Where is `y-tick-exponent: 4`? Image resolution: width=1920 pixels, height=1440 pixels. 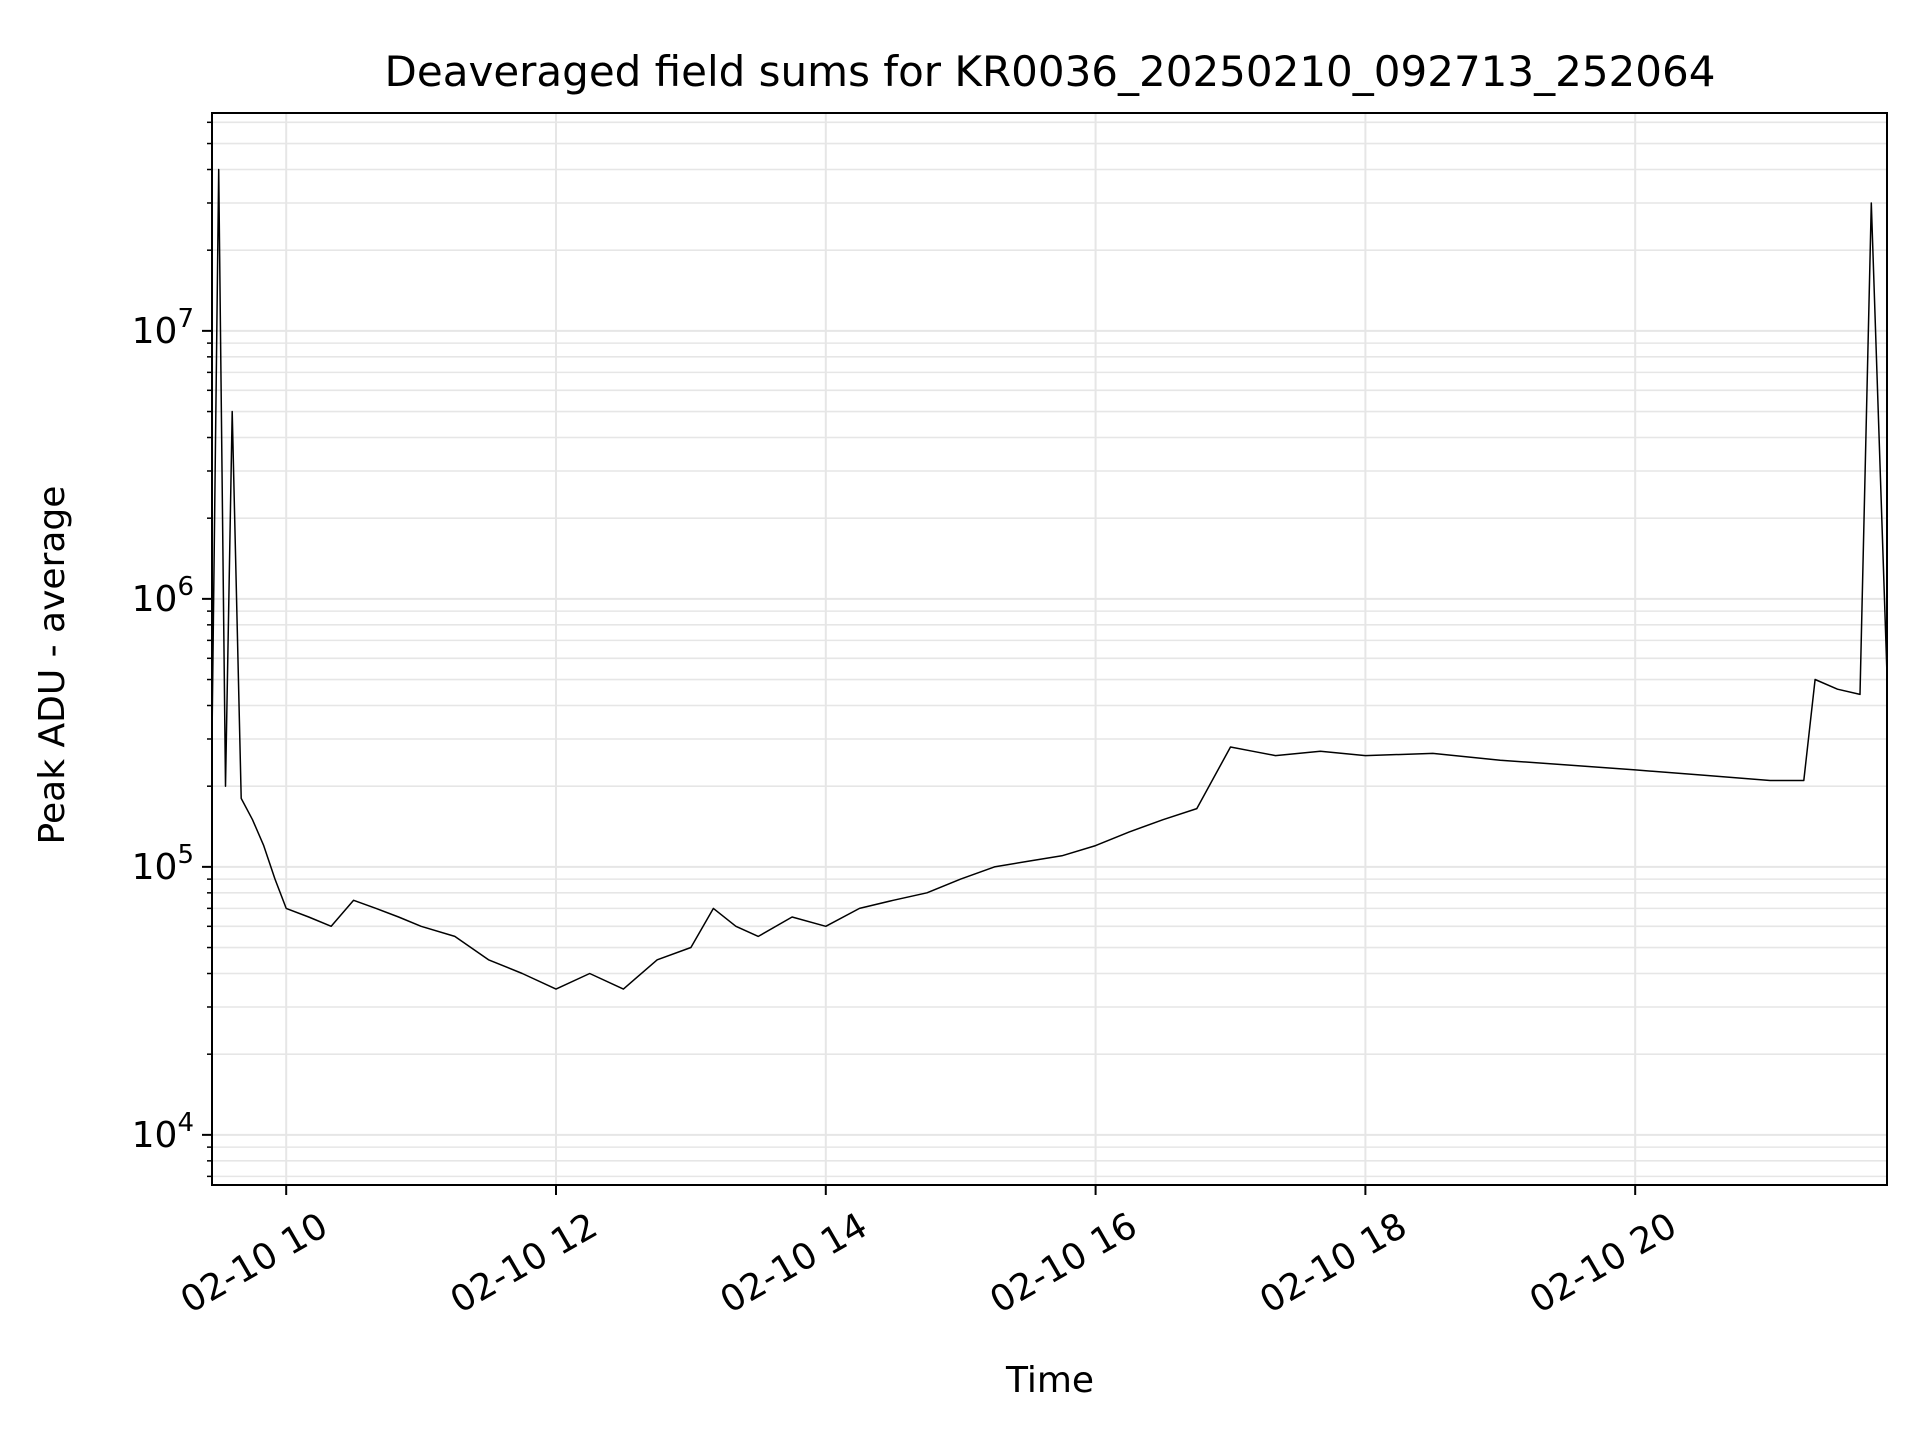 y-tick-exponent: 4 is located at coordinates (185, 1123).